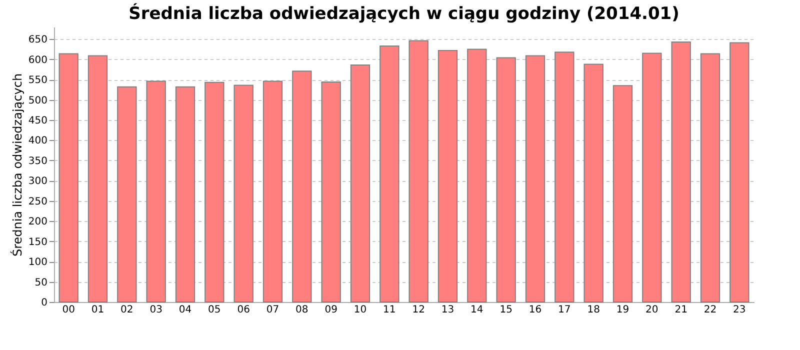 The image size is (800, 350). Describe the element at coordinates (360, 310) in the screenshot. I see `x-tick-label: 10` at that location.